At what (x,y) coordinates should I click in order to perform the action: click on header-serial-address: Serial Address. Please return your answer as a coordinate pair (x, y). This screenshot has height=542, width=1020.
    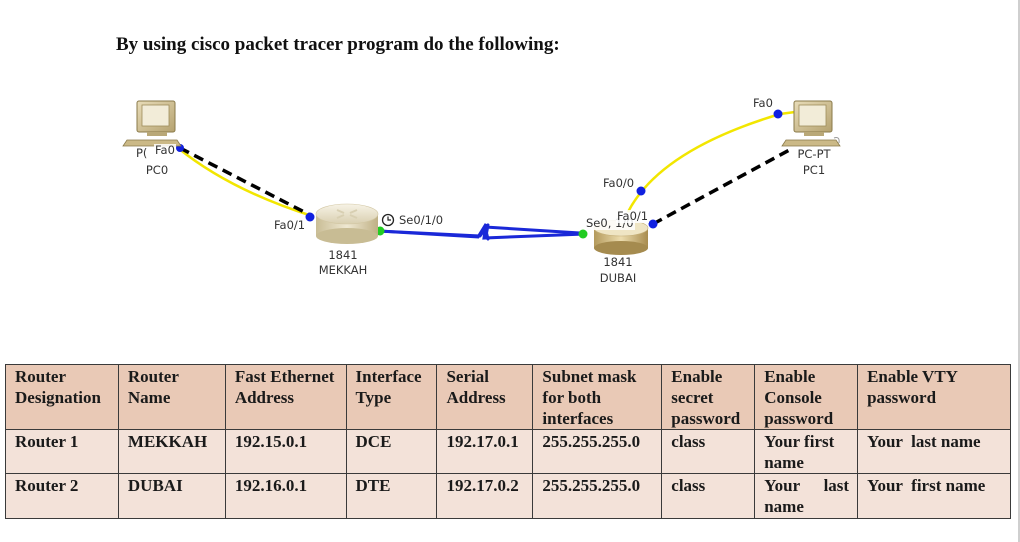
    Looking at the image, I should click on (485, 397).